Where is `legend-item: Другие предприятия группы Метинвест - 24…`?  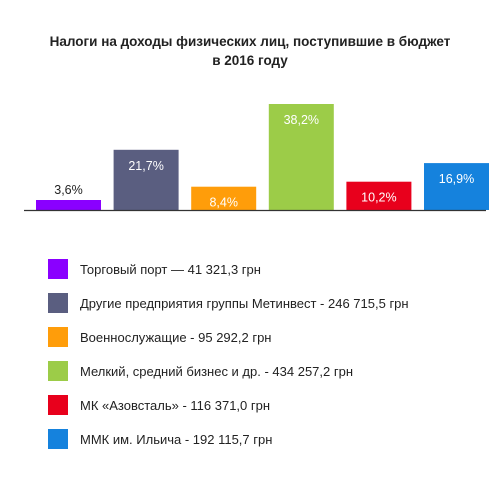
legend-item: Другие предприятия группы Метинвест - 24… is located at coordinates (268, 303).